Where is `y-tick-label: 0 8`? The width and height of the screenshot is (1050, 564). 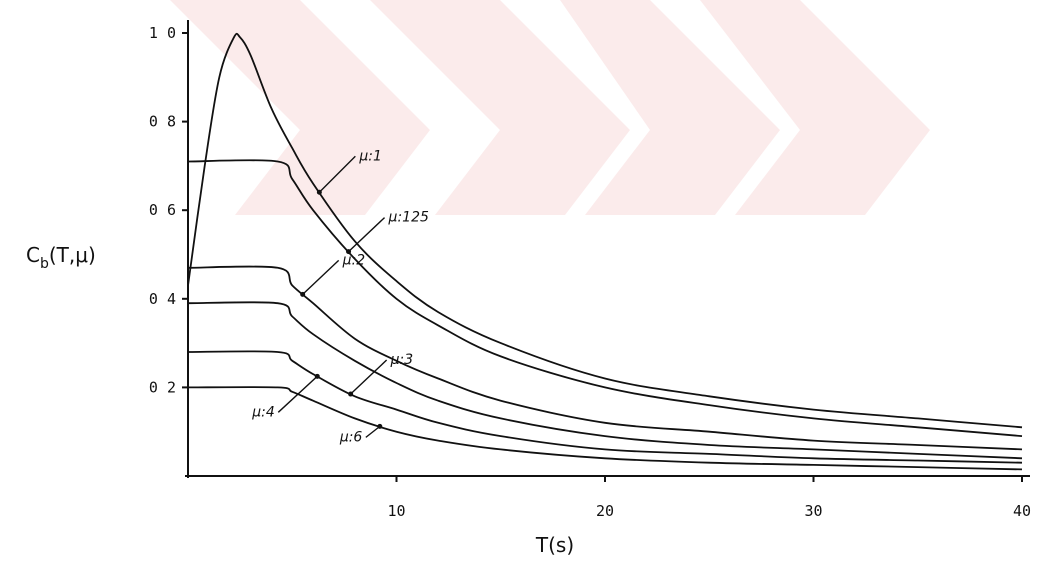
y-tick-label: 0 8 is located at coordinates (162, 122).